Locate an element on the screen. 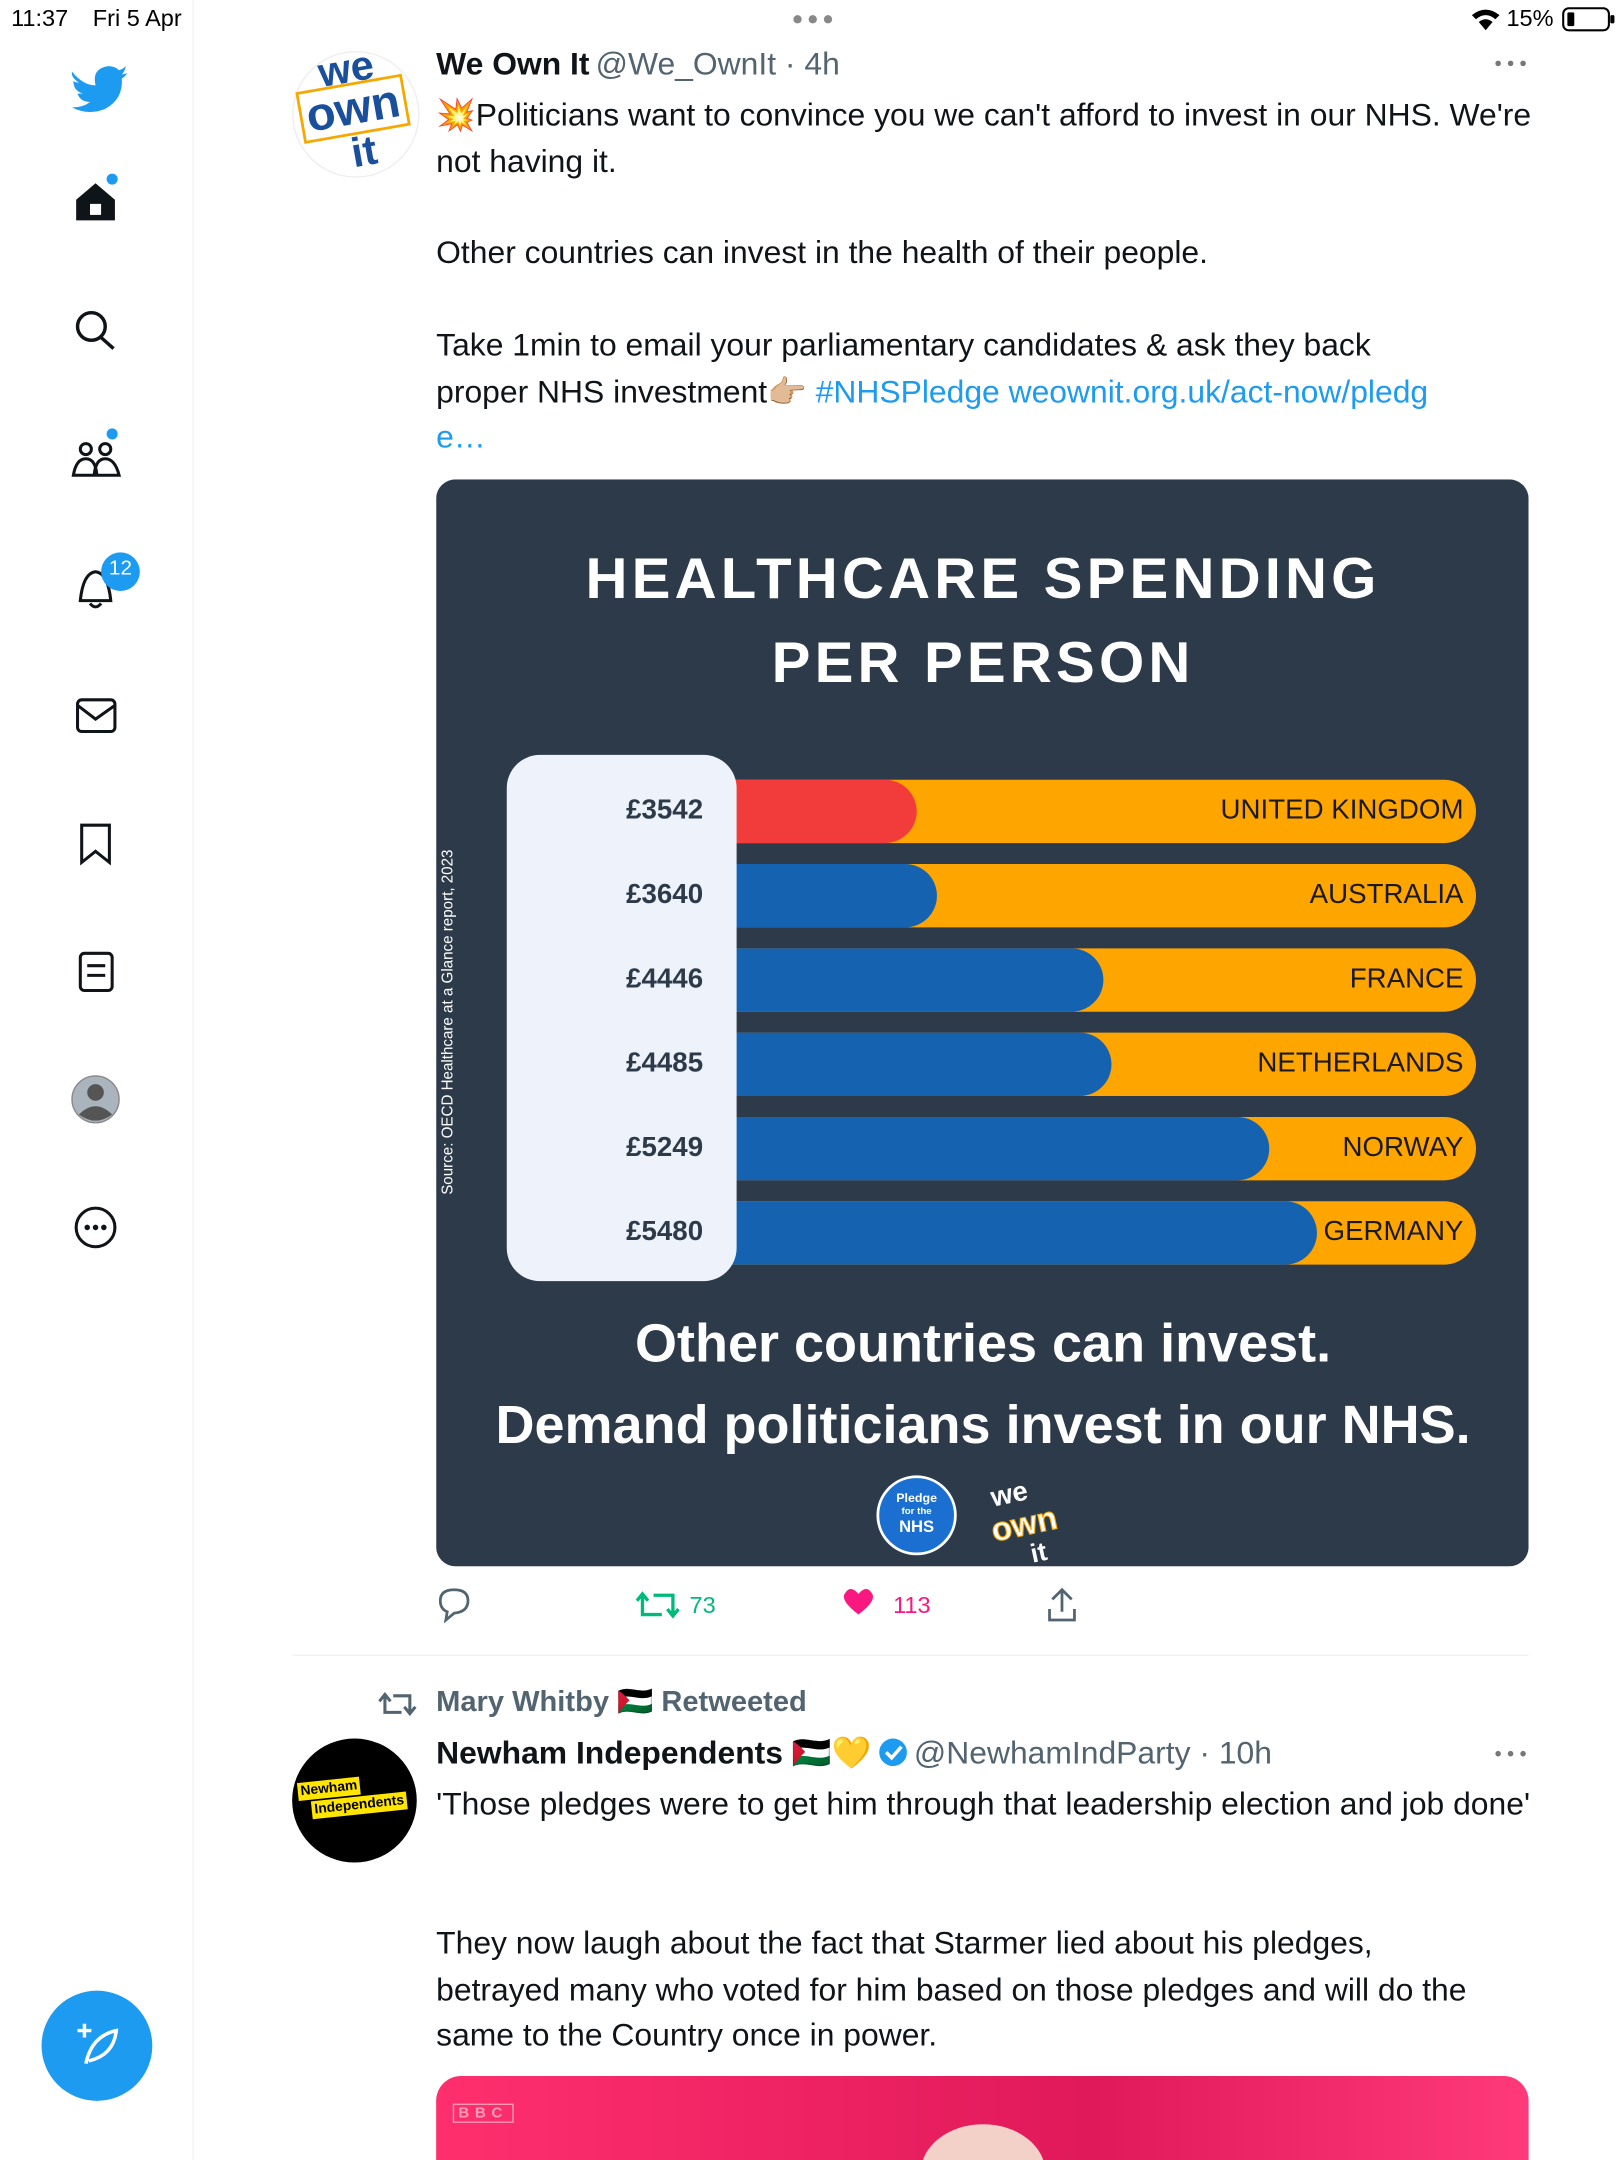 The image size is (1620, 2160). author-name: We Own It is located at coordinates (513, 63).